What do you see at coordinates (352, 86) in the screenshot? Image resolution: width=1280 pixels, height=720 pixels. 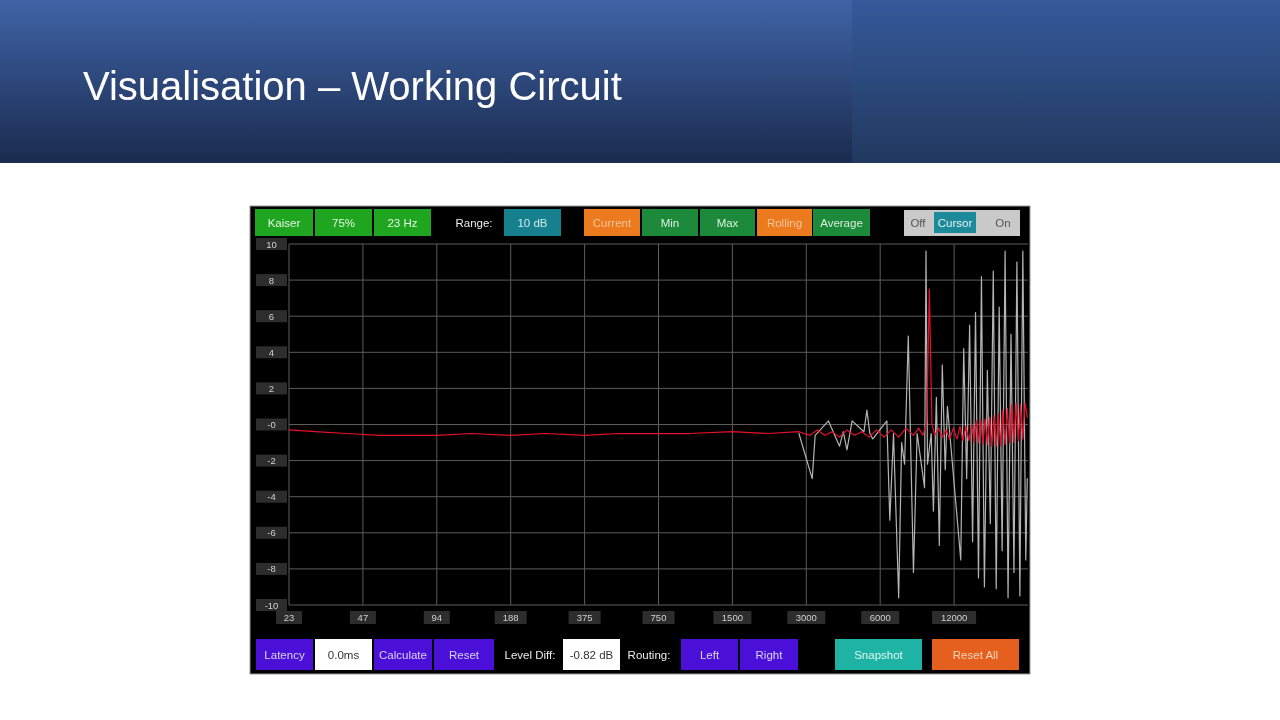 I see `chart-title: Visualisation – Working Circuit` at bounding box center [352, 86].